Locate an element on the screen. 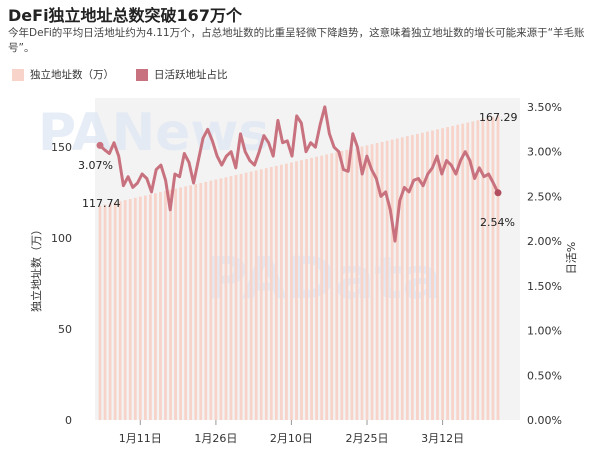 The width and height of the screenshot is (600, 461). legend-item-active-ratio: 日活跃地址占比 is located at coordinates (182, 74).